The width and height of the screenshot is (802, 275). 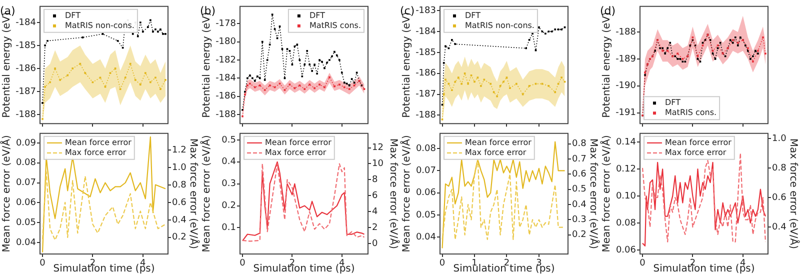 What do you see at coordinates (375, 212) in the screenshot?
I see `y2-tick-label: 4` at bounding box center [375, 212].